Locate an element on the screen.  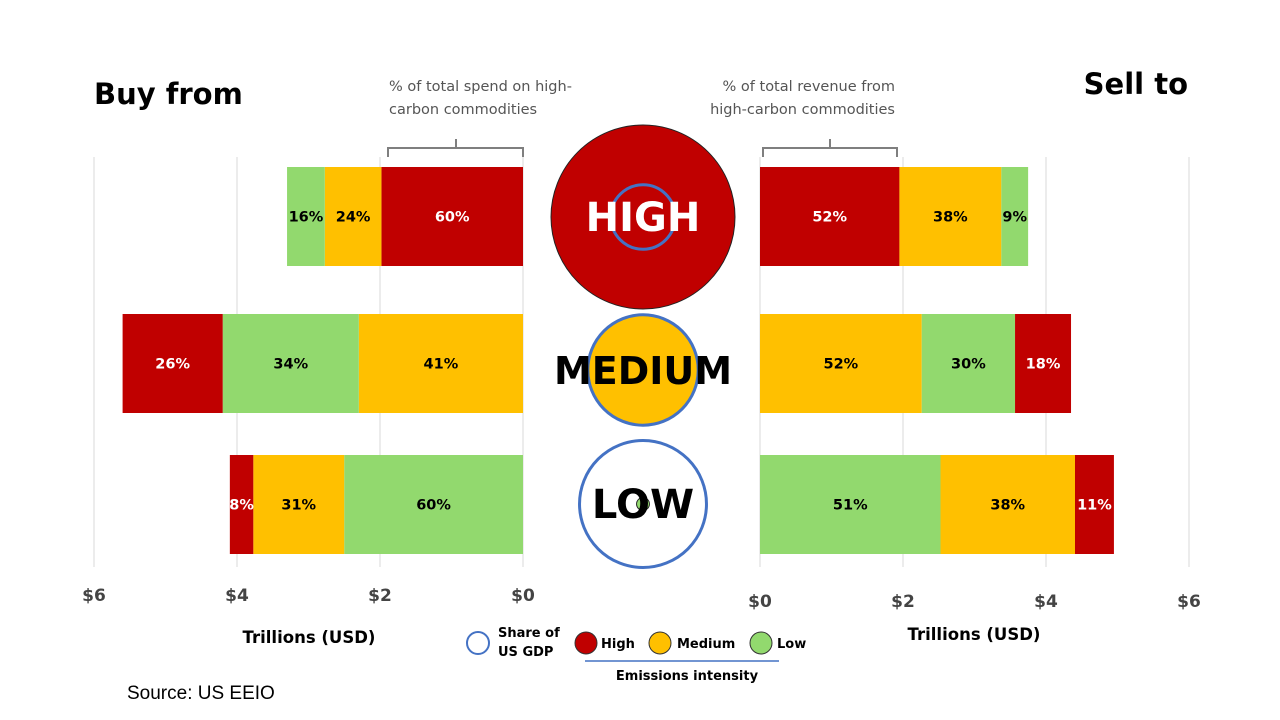
category-label-high: HIGH is located at coordinates (643, 218).